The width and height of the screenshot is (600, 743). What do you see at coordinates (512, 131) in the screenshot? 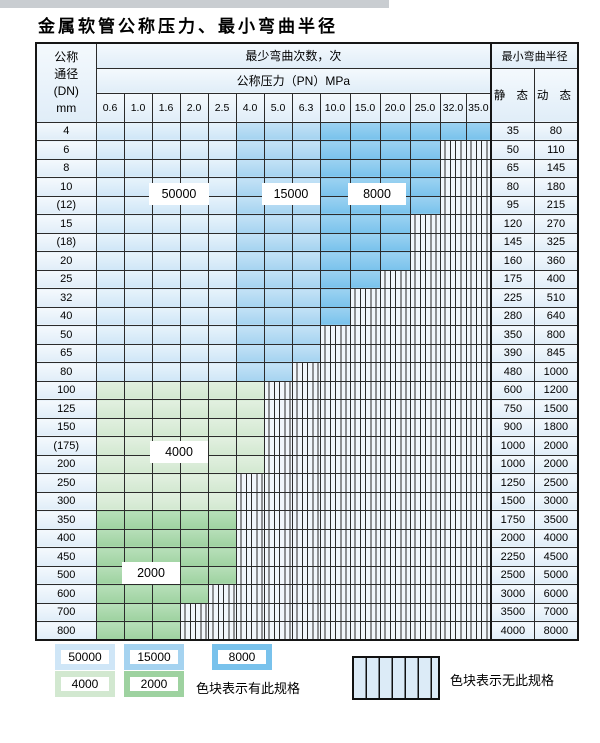
I see `static-radius-value: 35` at bounding box center [512, 131].